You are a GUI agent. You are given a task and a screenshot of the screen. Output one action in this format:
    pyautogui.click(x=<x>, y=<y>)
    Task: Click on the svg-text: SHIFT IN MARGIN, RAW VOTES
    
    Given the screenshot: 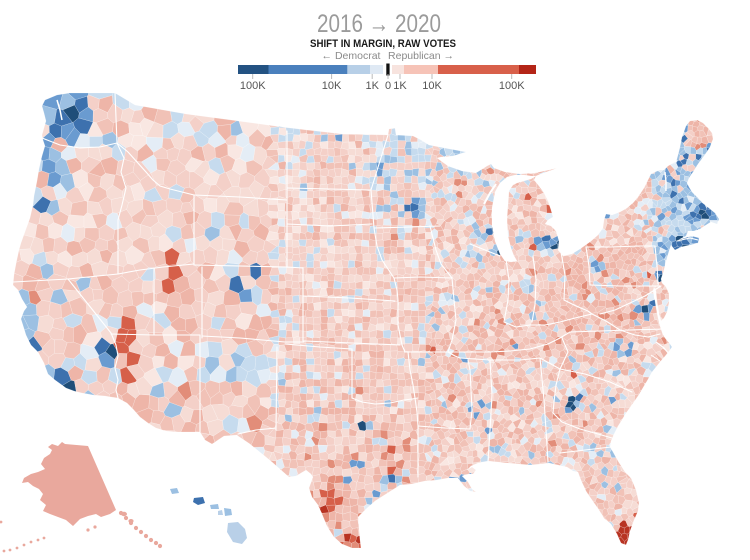 What is the action you would take?
    pyautogui.click(x=383, y=44)
    